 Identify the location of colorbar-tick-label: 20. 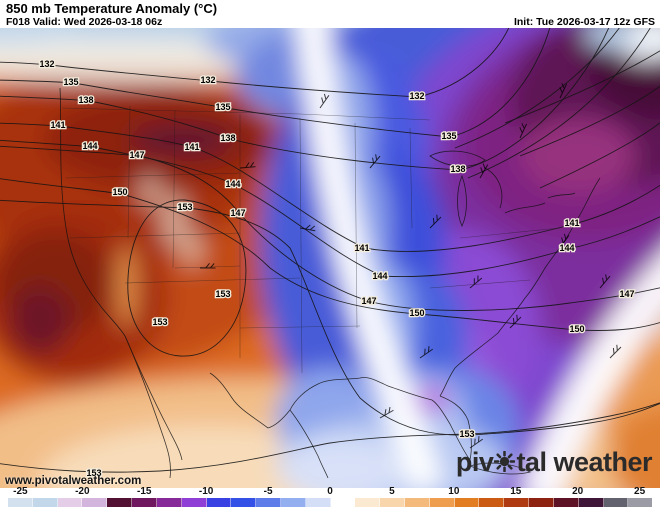
(578, 491).